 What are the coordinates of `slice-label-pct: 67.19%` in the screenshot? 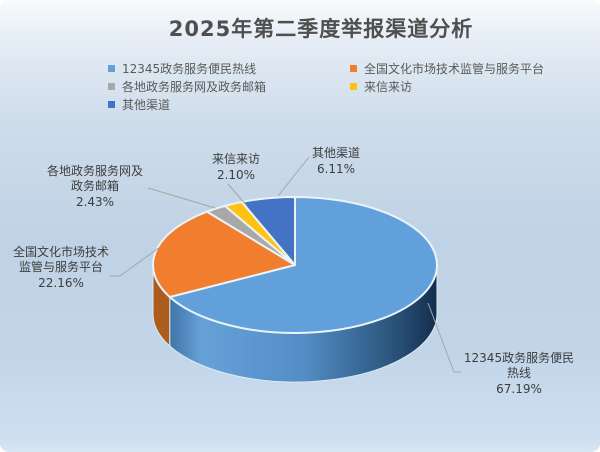 It's located at (519, 389).